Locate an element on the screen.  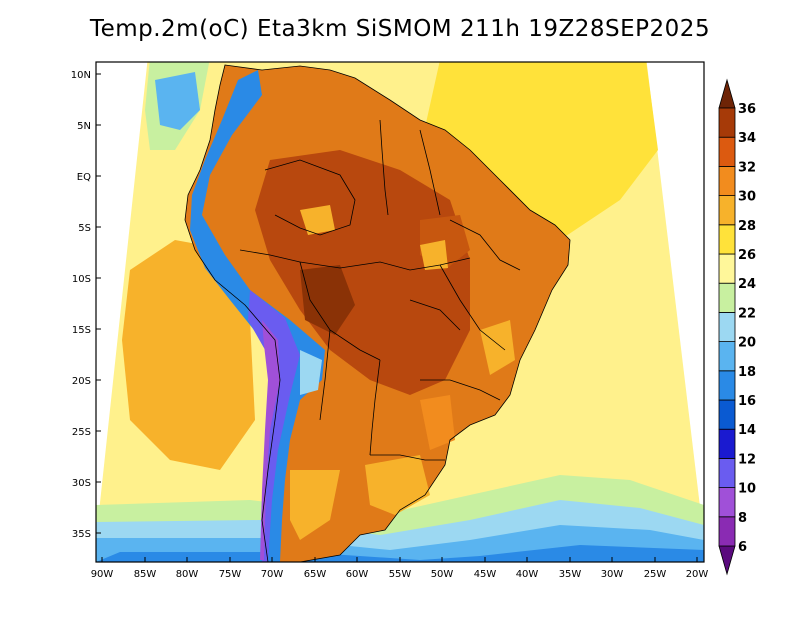
lon-label: 80W is located at coordinates (187, 574).